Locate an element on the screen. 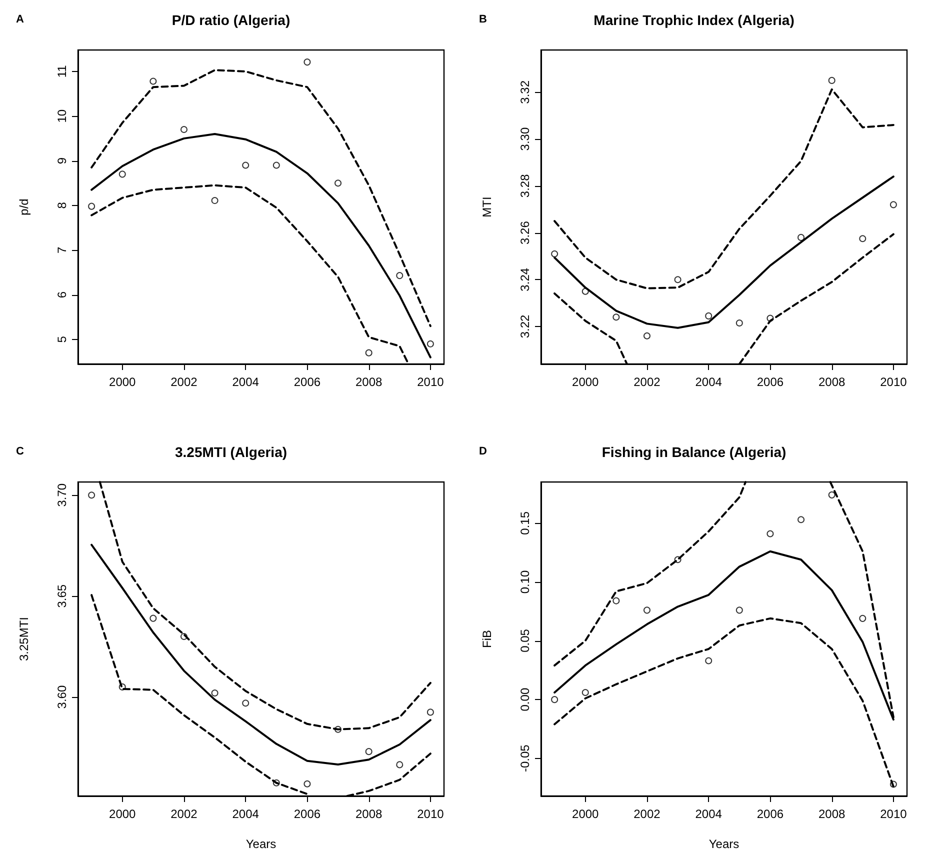 This screenshot has width=925, height=863. y-tick-label: 3.65 is located at coordinates (62, 596).